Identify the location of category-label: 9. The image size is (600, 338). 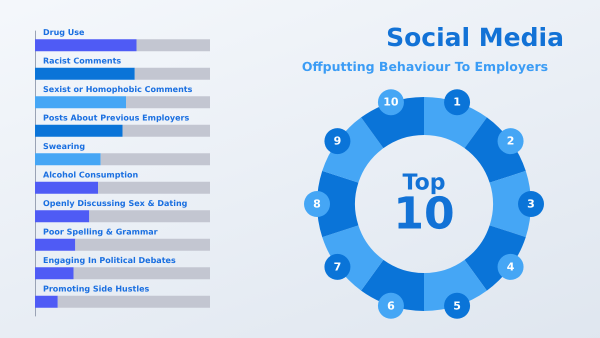
(338, 141).